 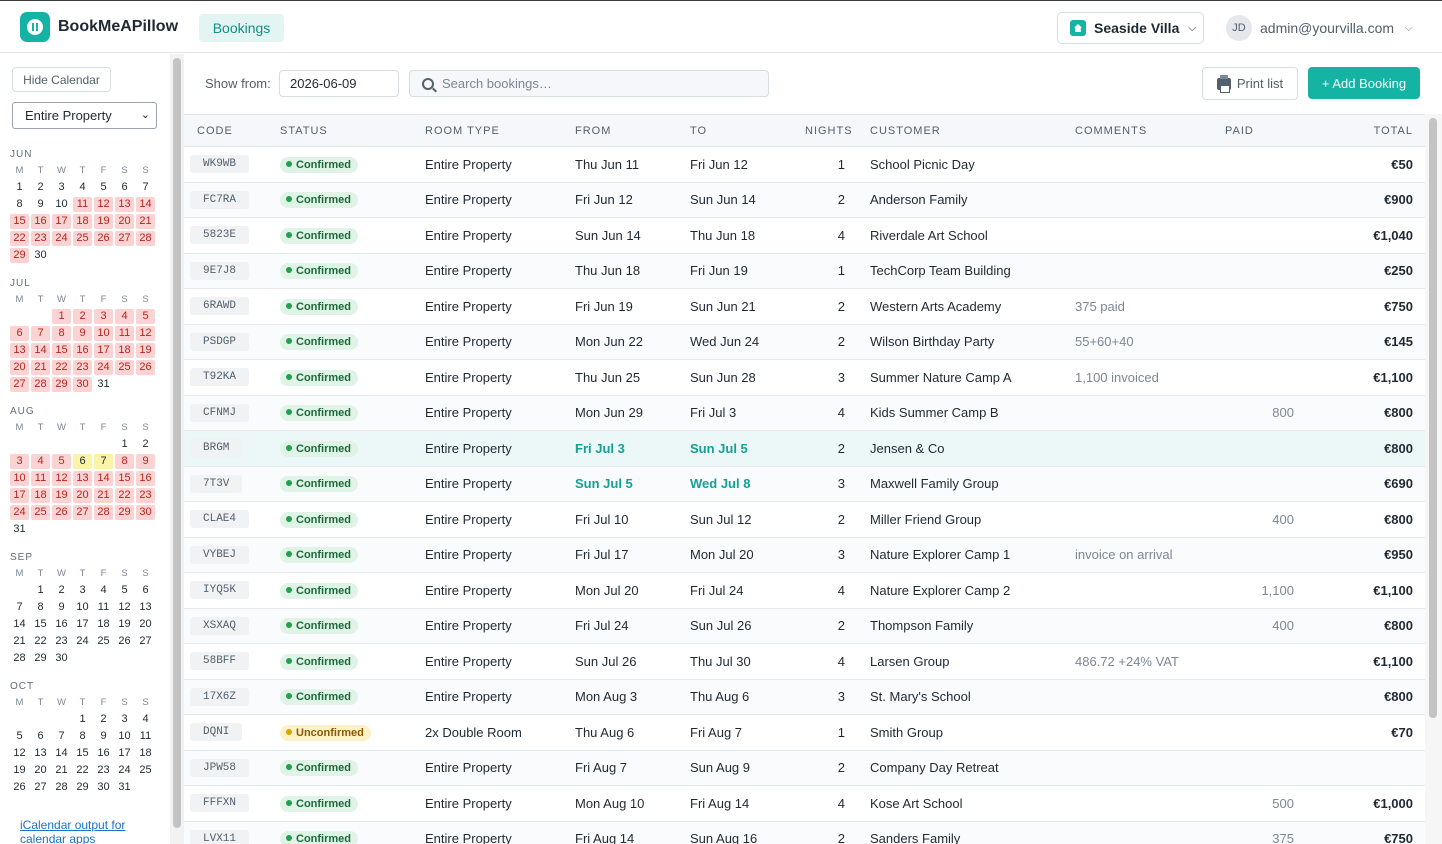 I want to click on booking-code: 5823E, so click(x=220, y=235).